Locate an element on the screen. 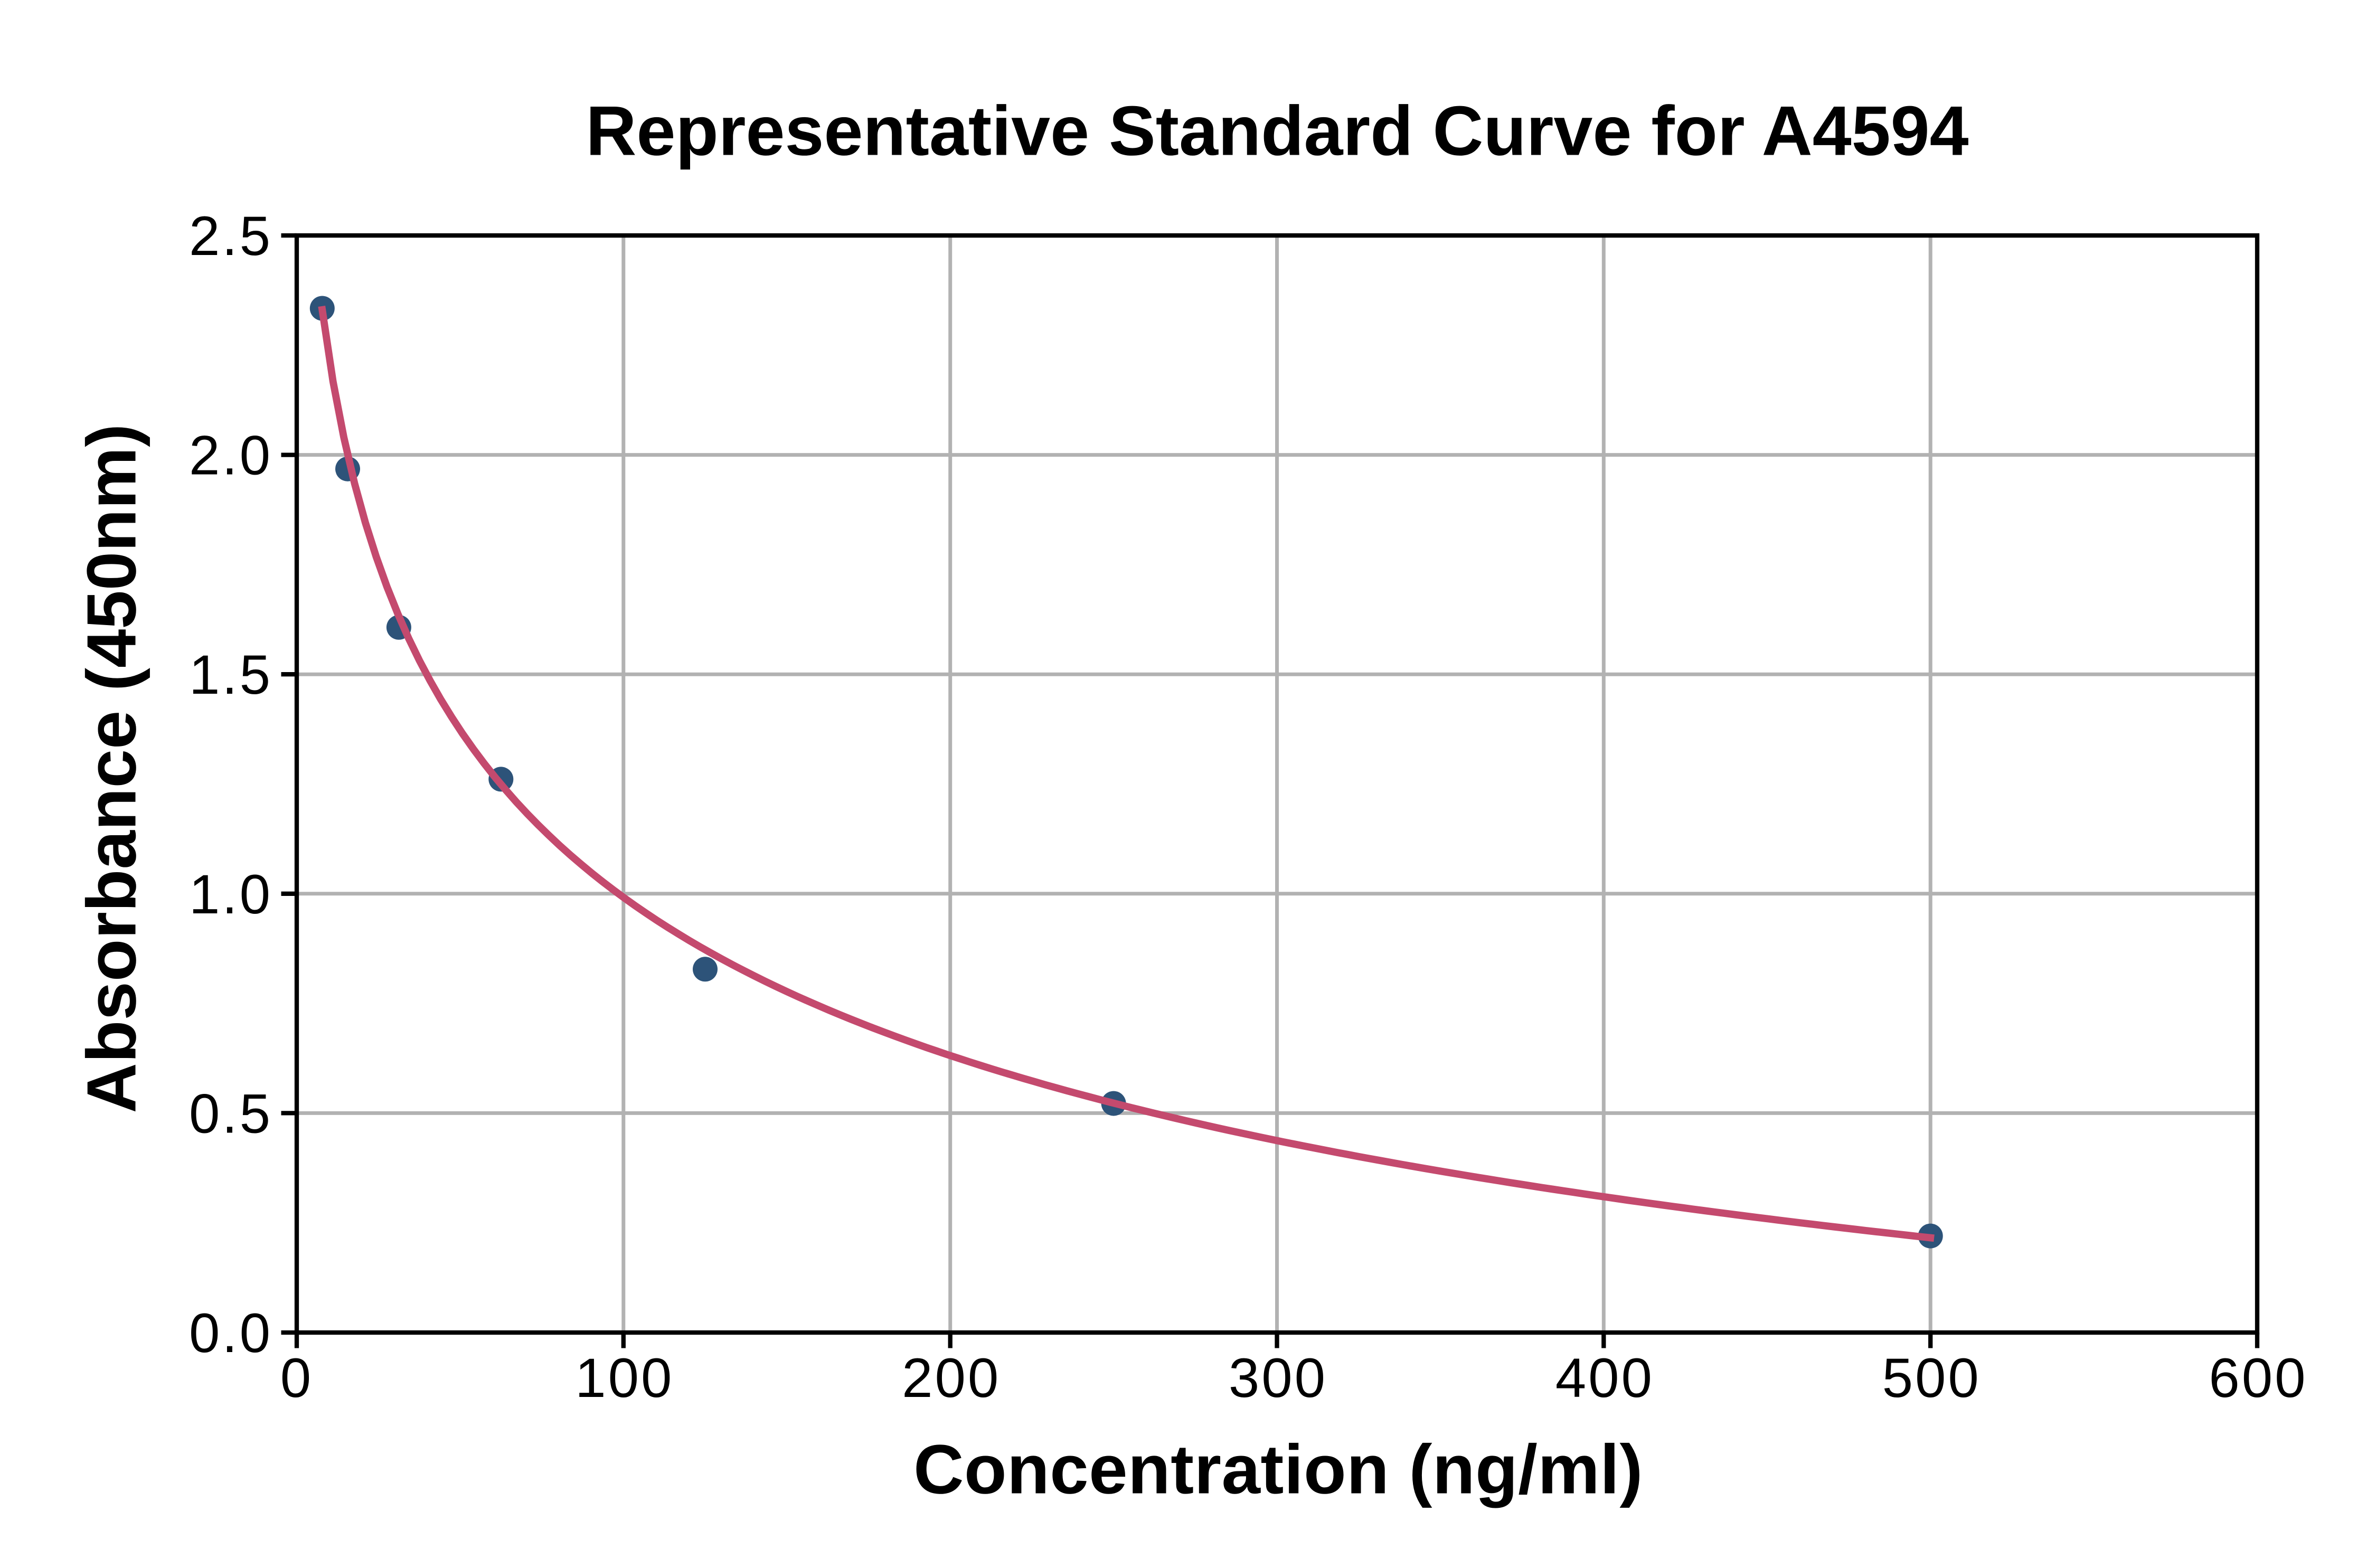  svg-text: 2.5 is located at coordinates (231, 236).